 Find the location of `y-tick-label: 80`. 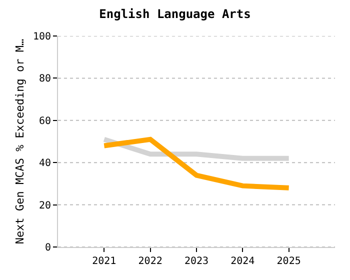

y-tick-label: 80 is located at coordinates (44, 79).